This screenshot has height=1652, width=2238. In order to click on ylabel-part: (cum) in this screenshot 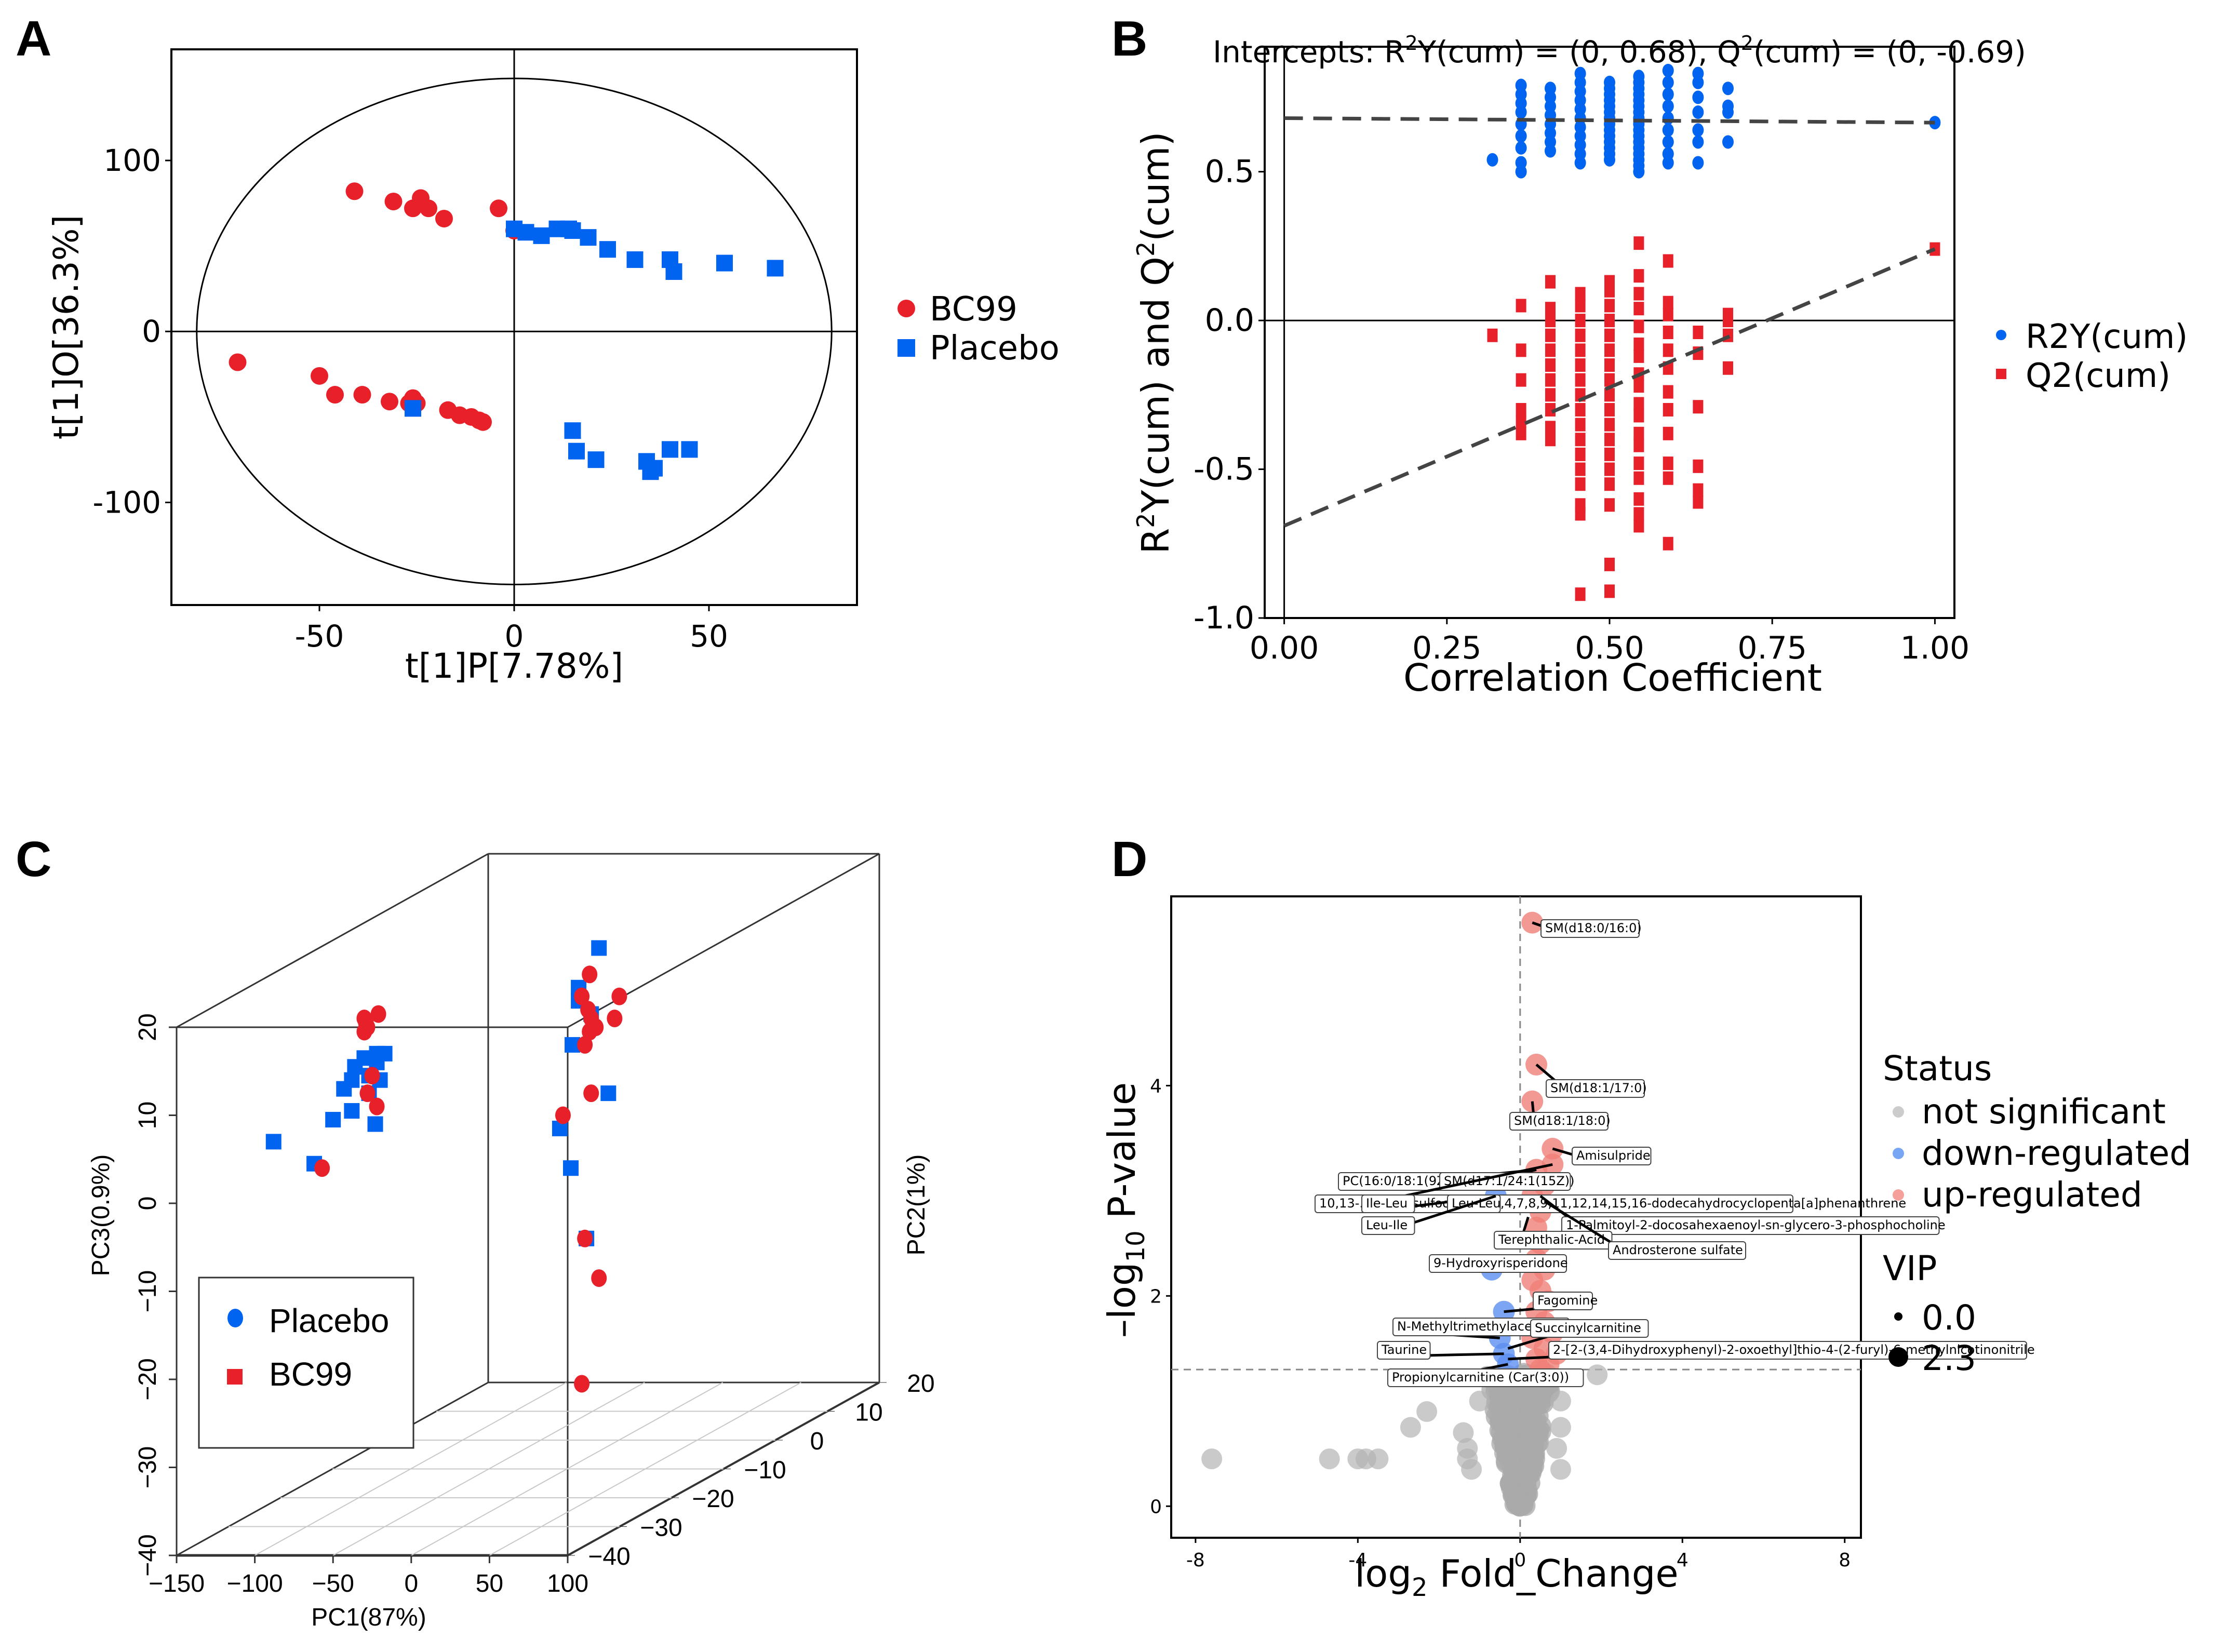, I will do `click(1155, 186)`.